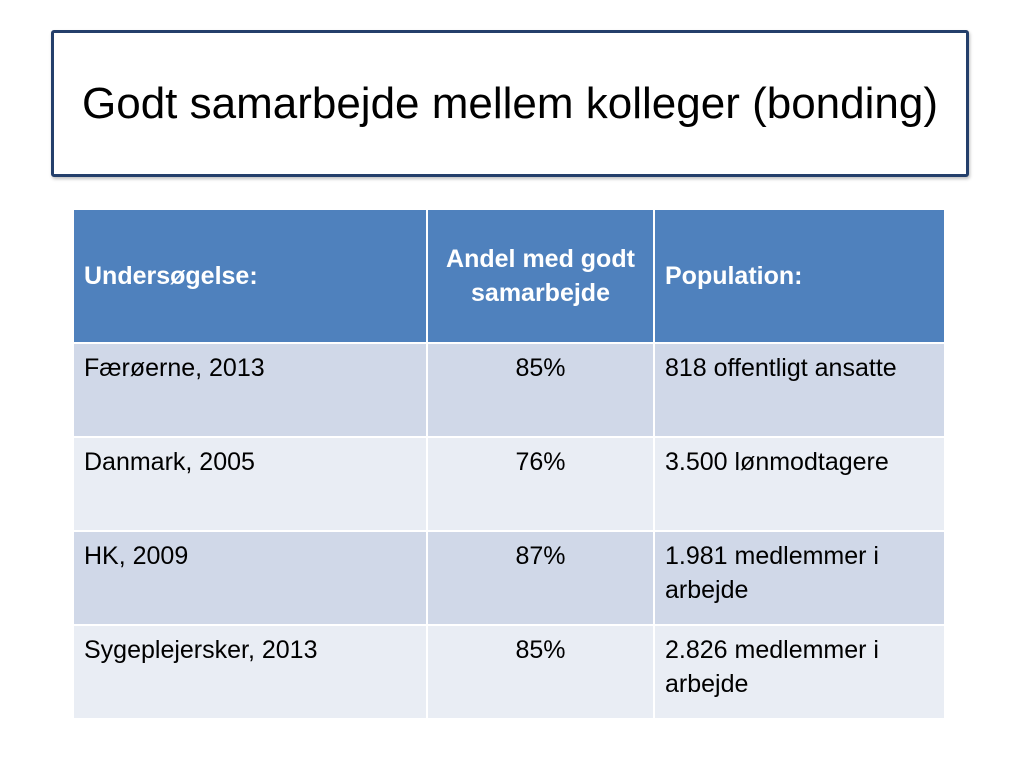 The width and height of the screenshot is (1024, 768). Describe the element at coordinates (250, 484) in the screenshot. I see `cell-survey: Danmark, 2005` at that location.